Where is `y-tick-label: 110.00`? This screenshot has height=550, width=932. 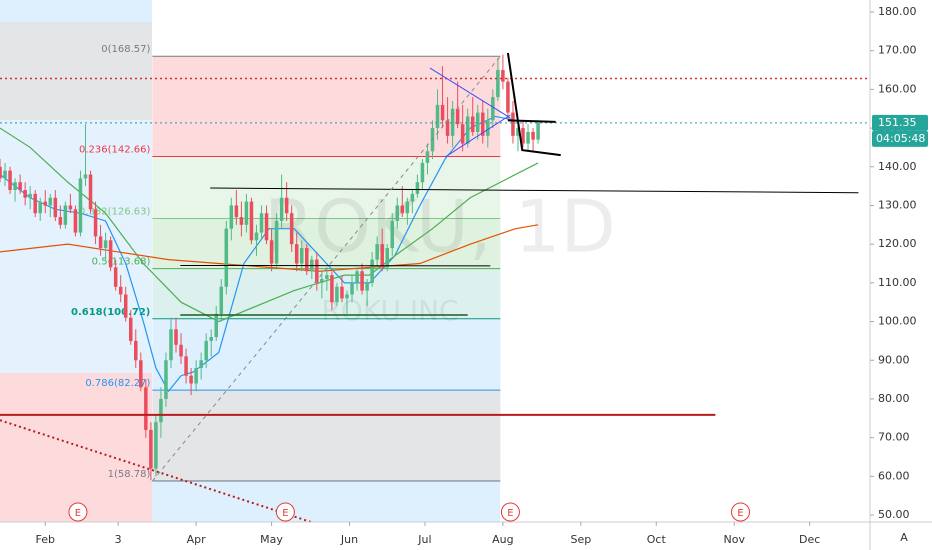
y-tick-label: 110.00 is located at coordinates (897, 282).